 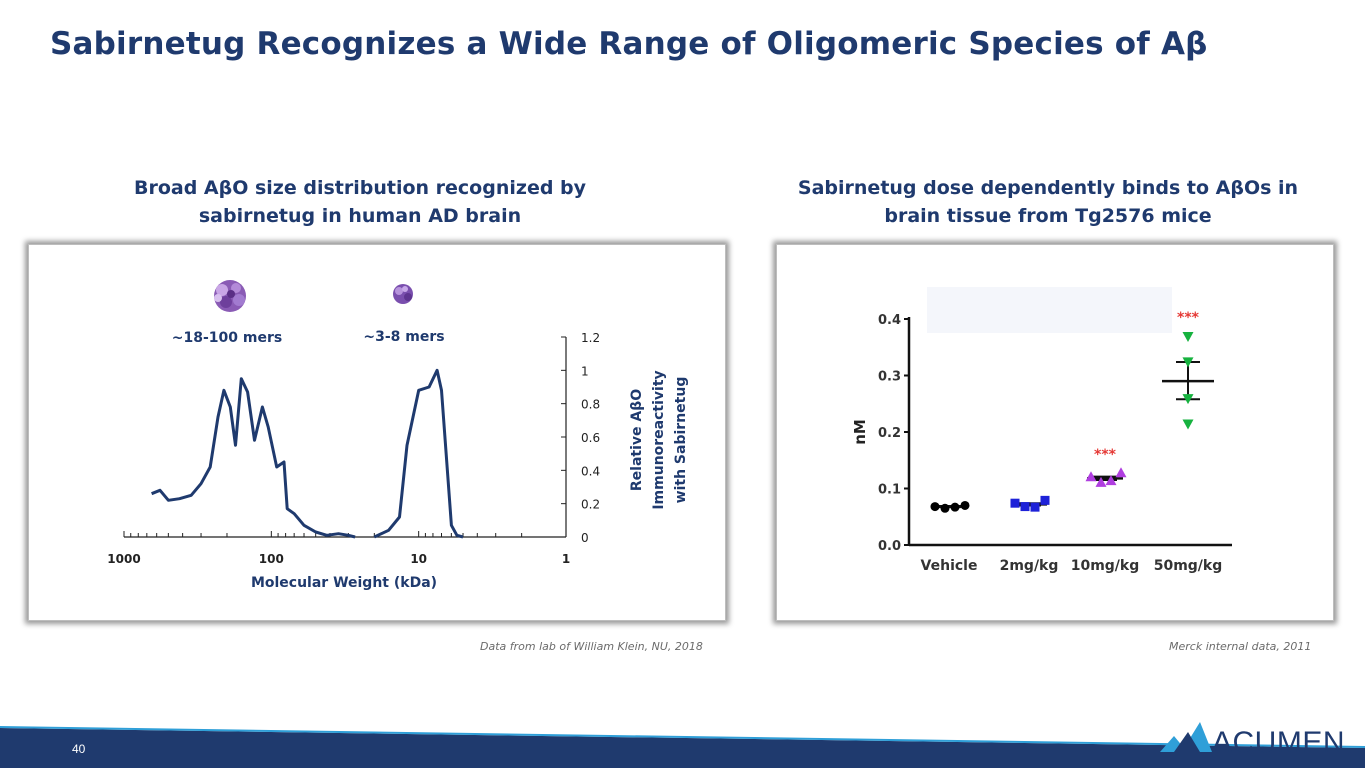 What do you see at coordinates (590, 405) in the screenshot?
I see `left-y-tick-label: 0.8` at bounding box center [590, 405].